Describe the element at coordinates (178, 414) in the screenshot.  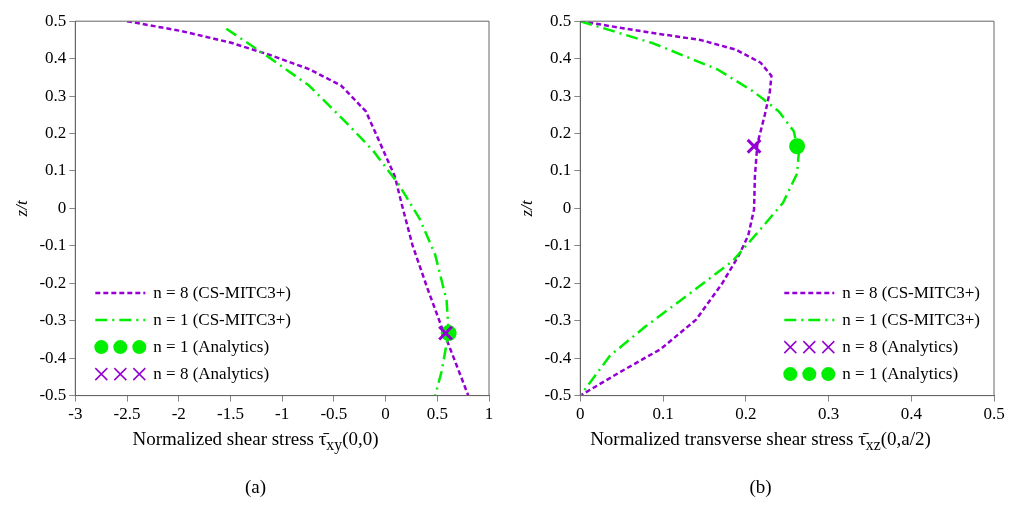
I see `x-tick-label: -2` at that location.